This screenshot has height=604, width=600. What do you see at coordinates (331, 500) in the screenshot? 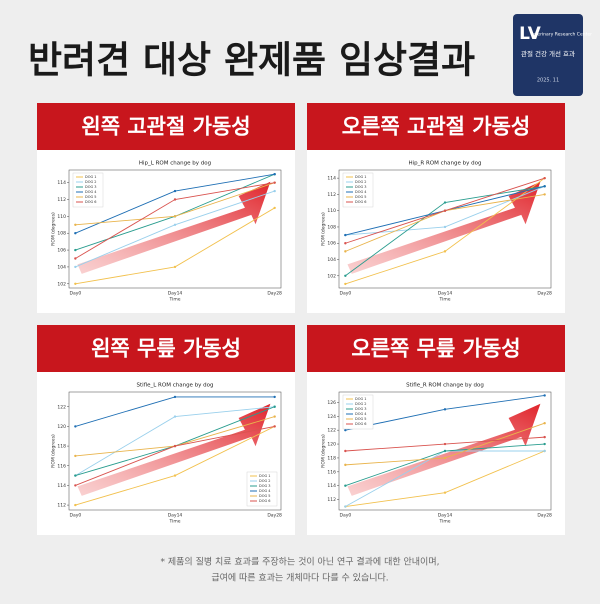
I see `y-tick-label: 112` at bounding box center [331, 500].